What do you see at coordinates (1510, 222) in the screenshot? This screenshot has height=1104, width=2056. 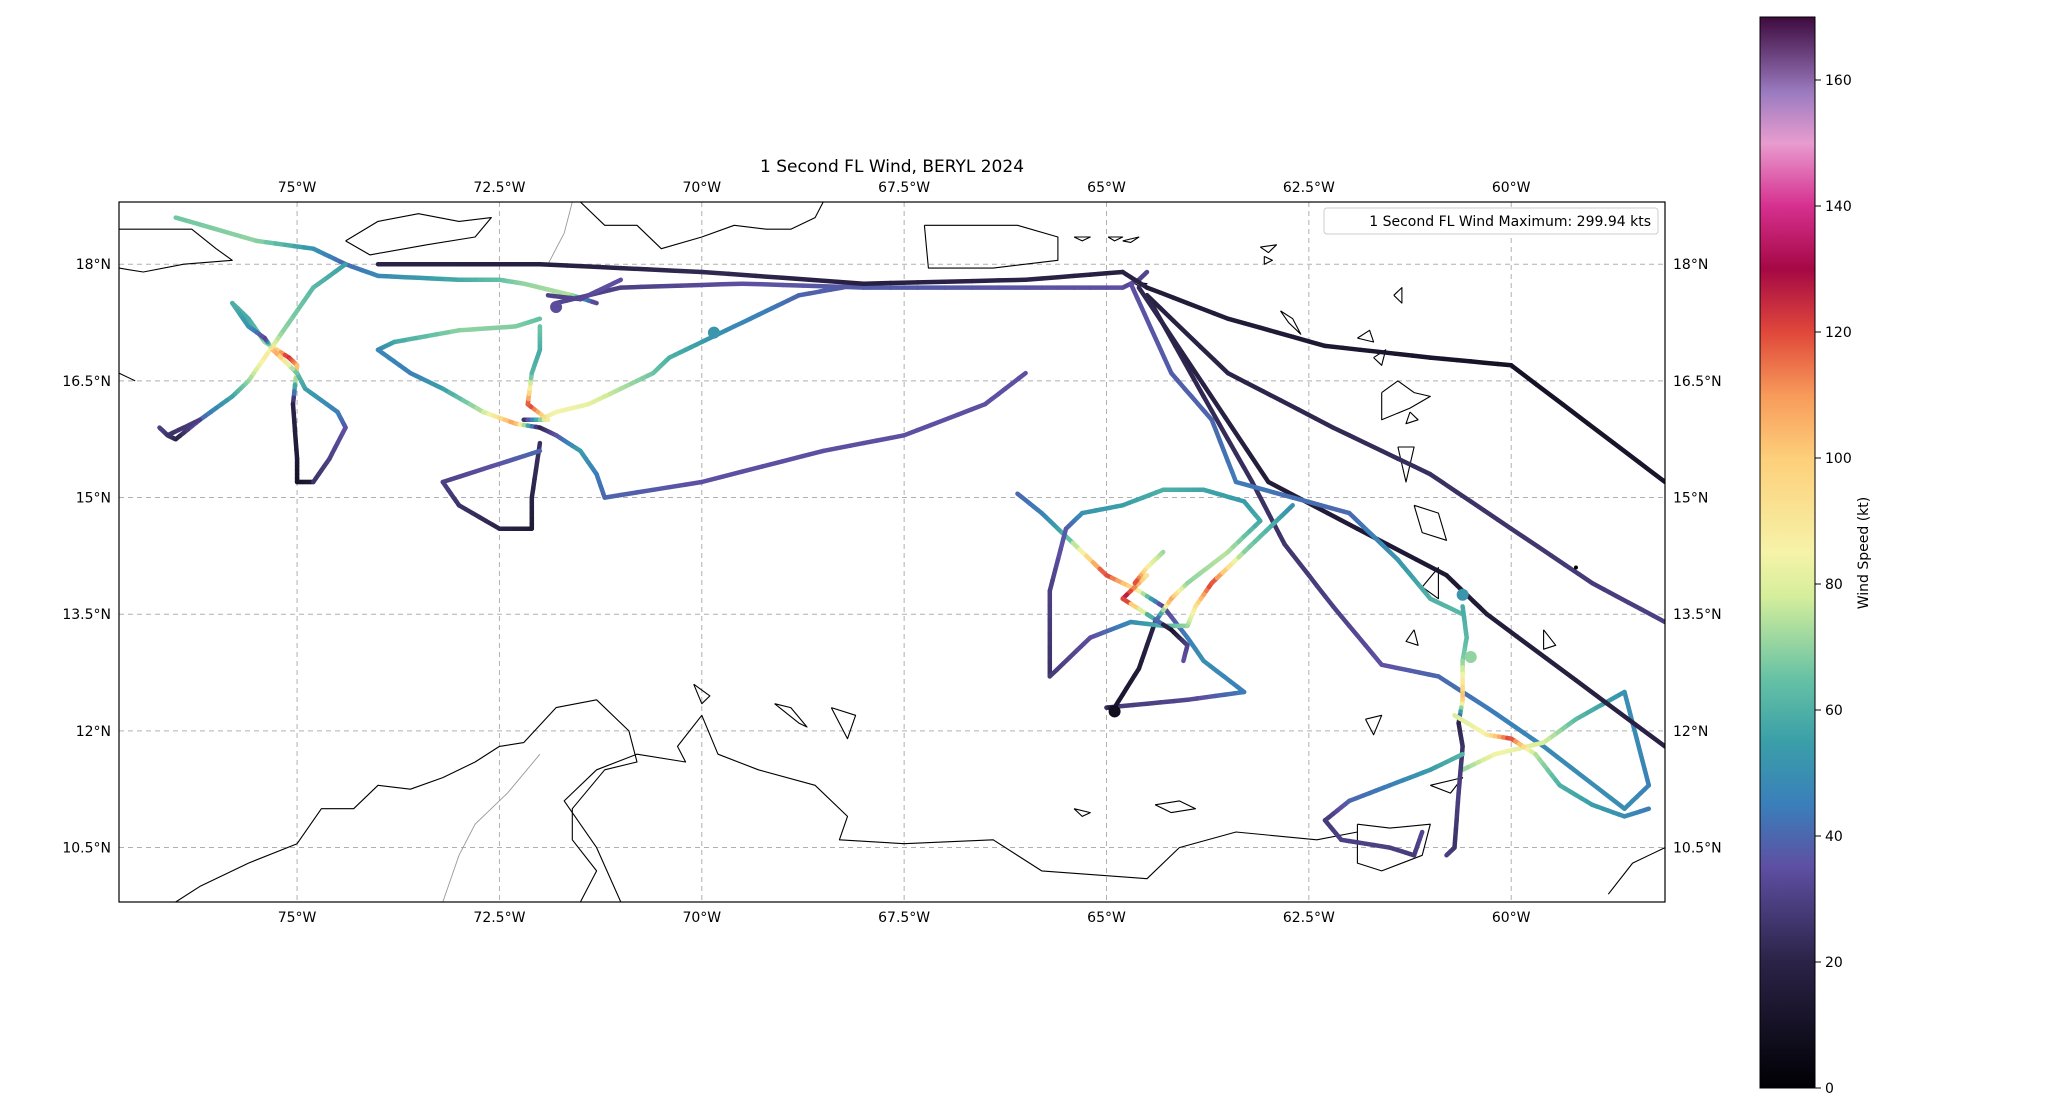 I see `legend-text: 1 Second FL Wind Maximum: 299.94 kts` at bounding box center [1510, 222].